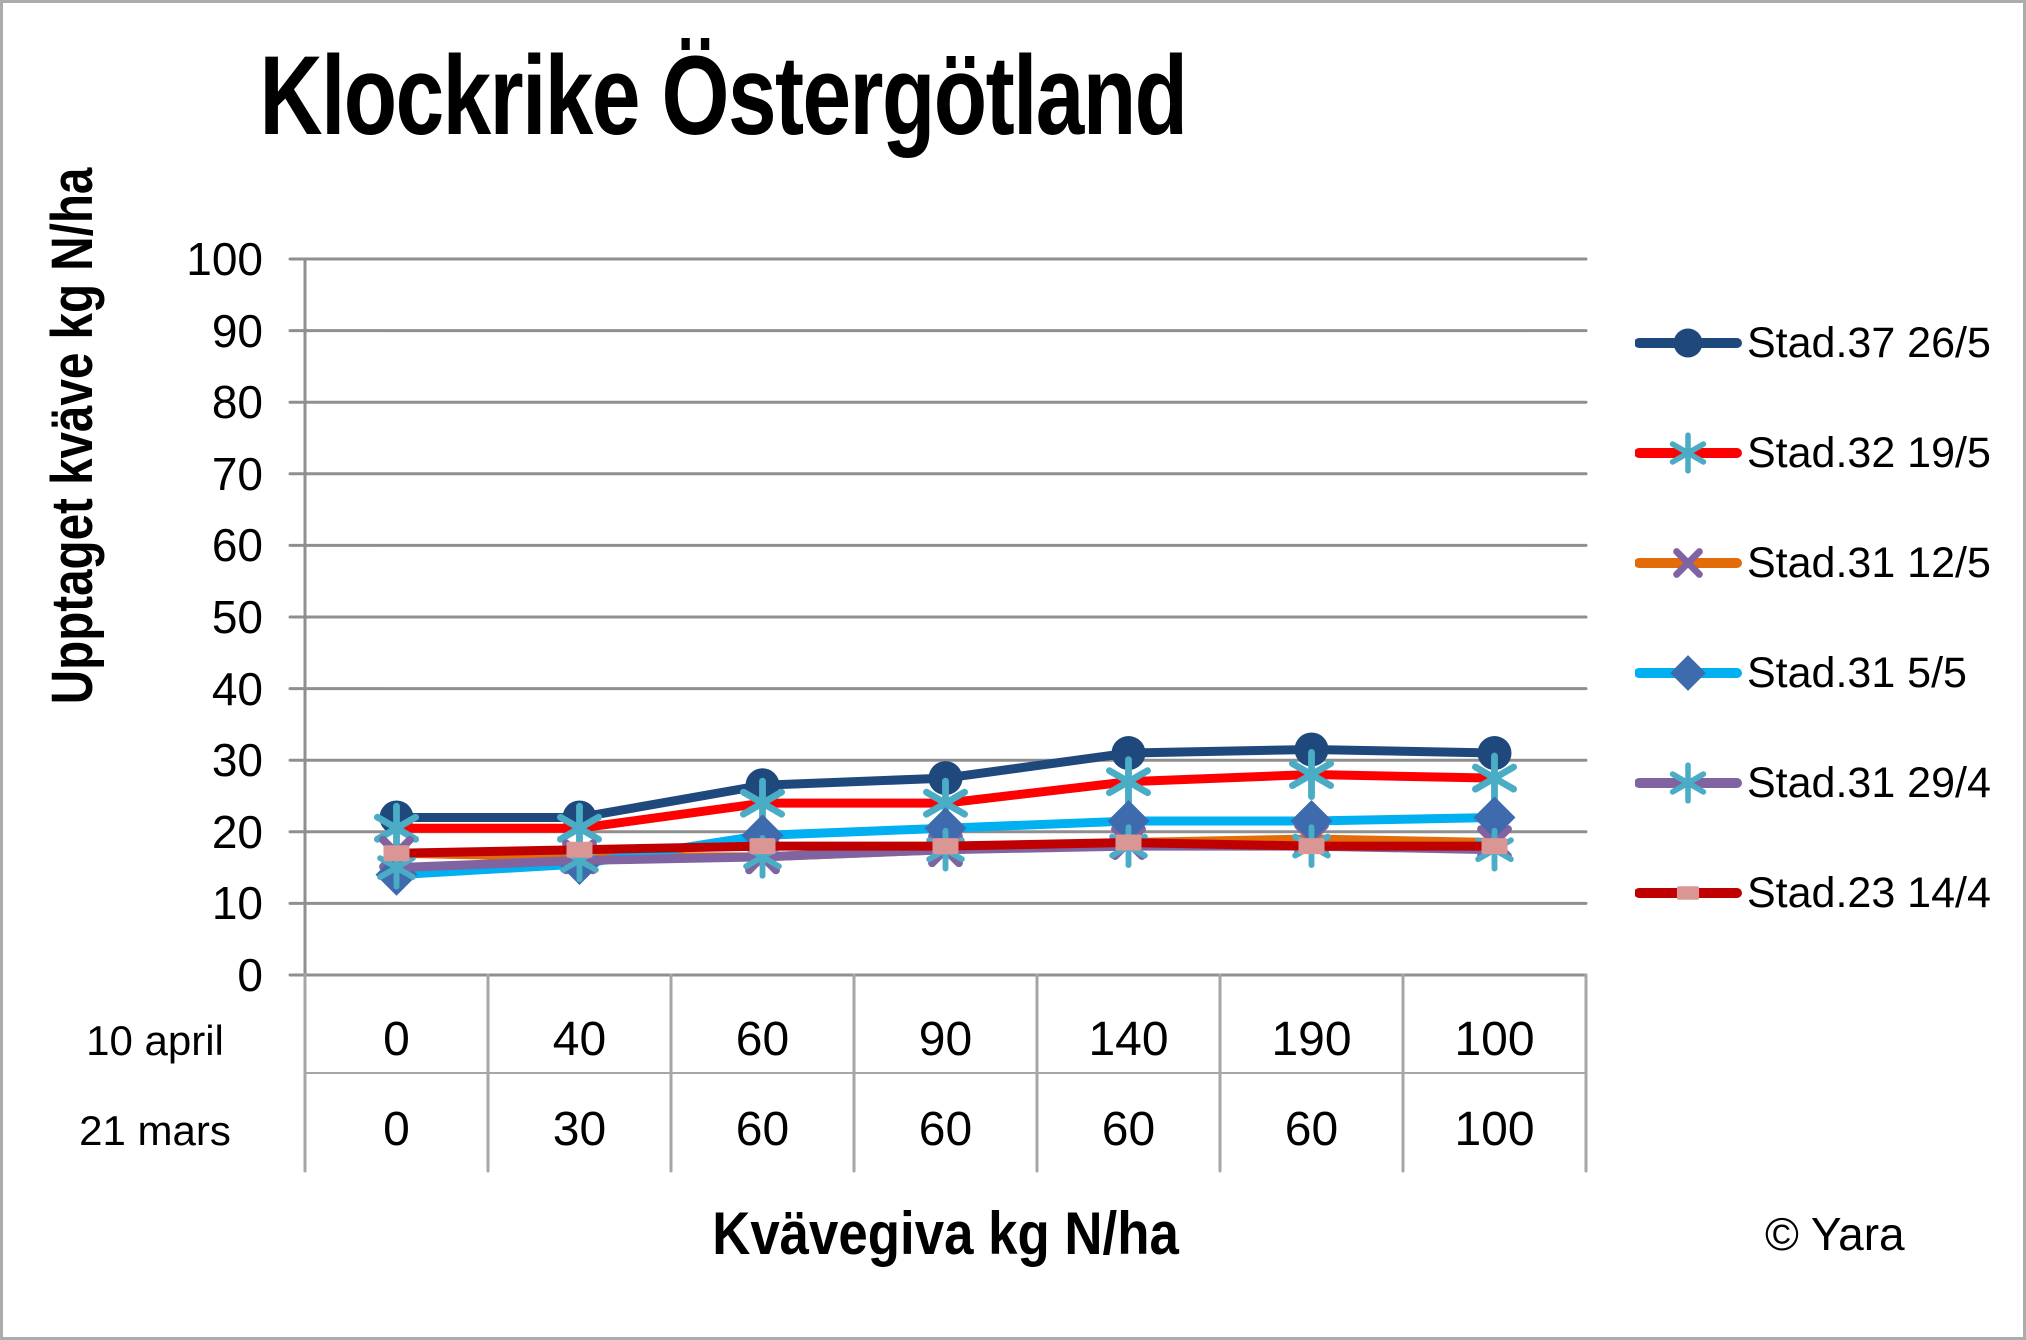 The image size is (2026, 1340). I want to click on table-row-label-21-mars: 21 mars, so click(155, 1130).